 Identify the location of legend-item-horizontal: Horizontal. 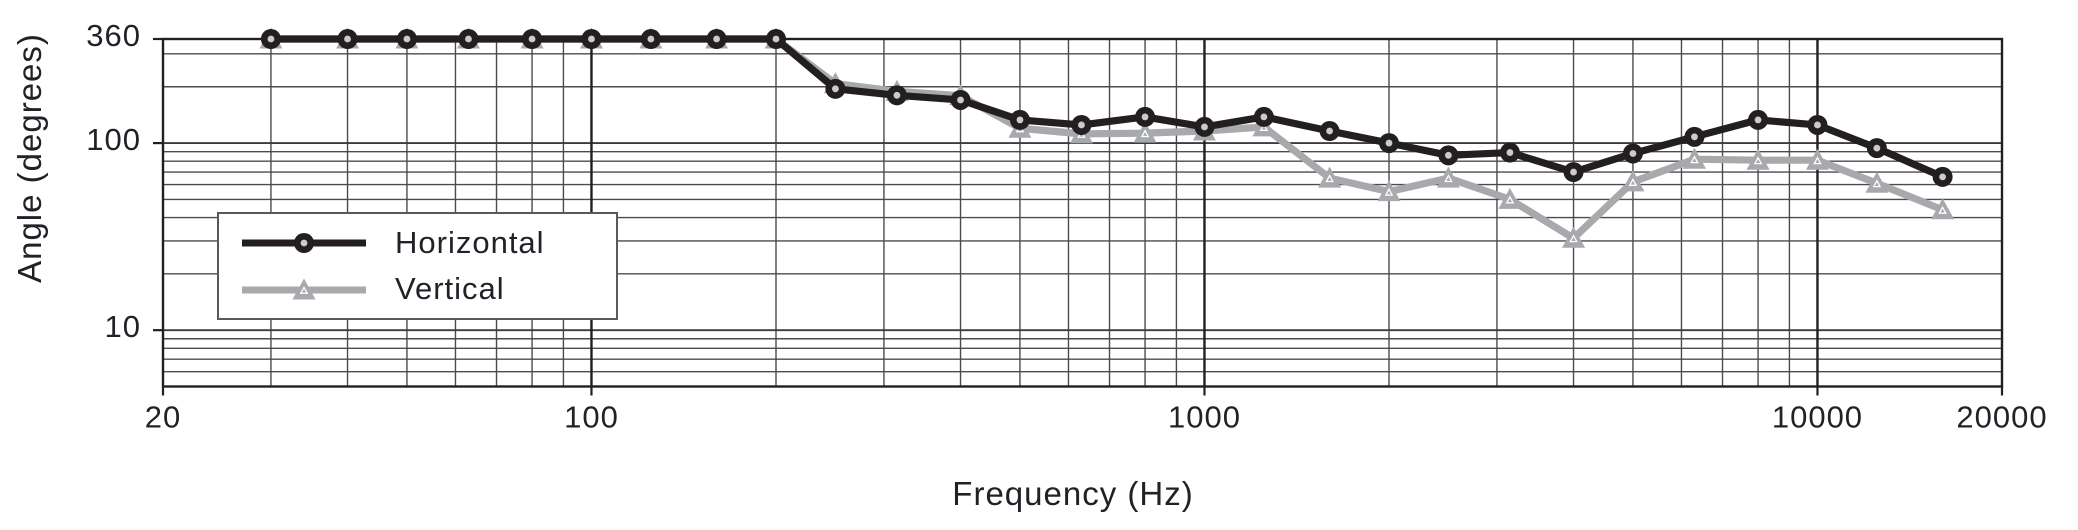
(427, 243).